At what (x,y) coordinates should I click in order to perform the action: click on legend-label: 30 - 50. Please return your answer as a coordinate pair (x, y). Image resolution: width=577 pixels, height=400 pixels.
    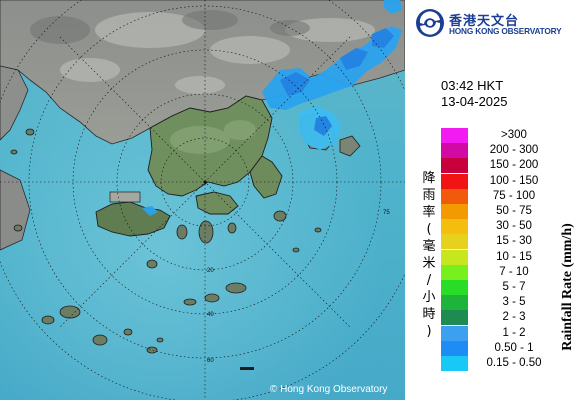
    Looking at the image, I should click on (514, 226).